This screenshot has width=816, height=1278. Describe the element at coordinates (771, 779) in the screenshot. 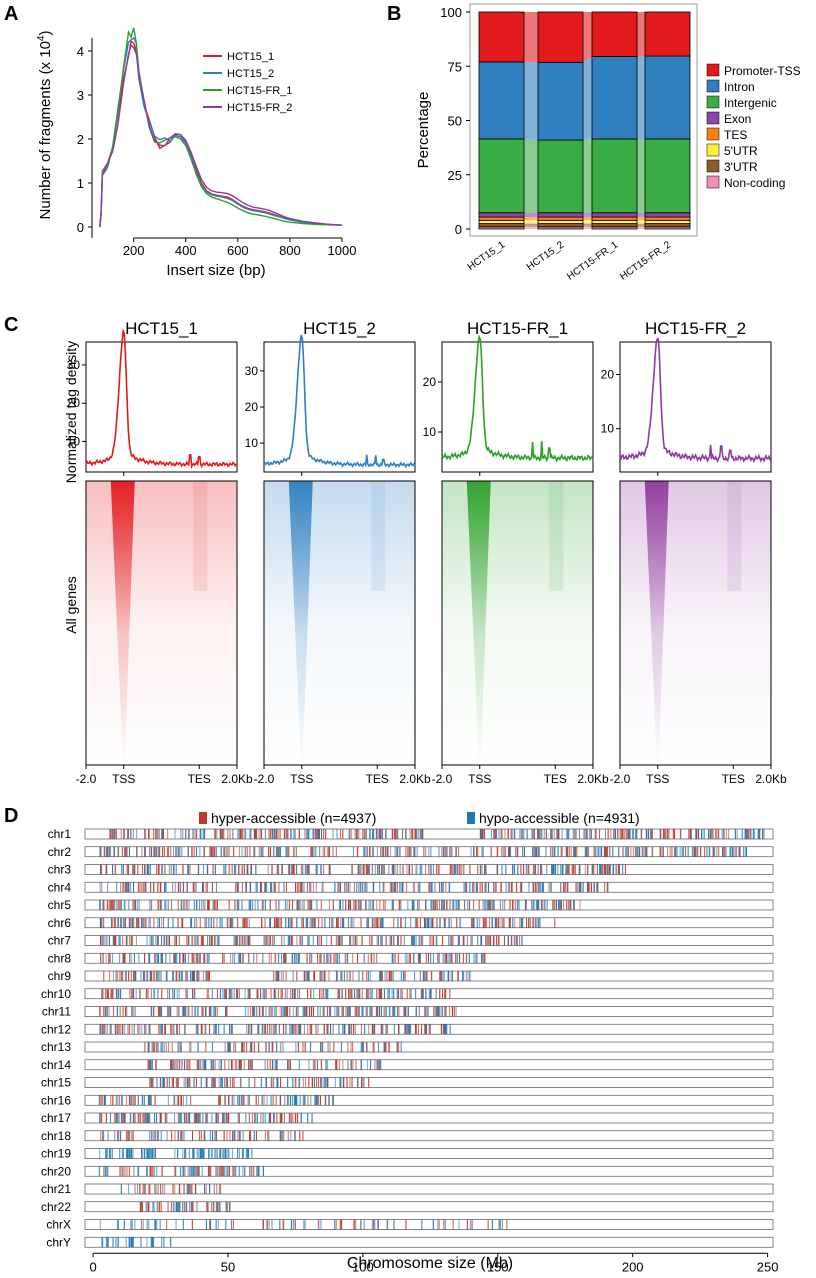

I see `panel-c-xtick-label: 2.0Kb` at that location.